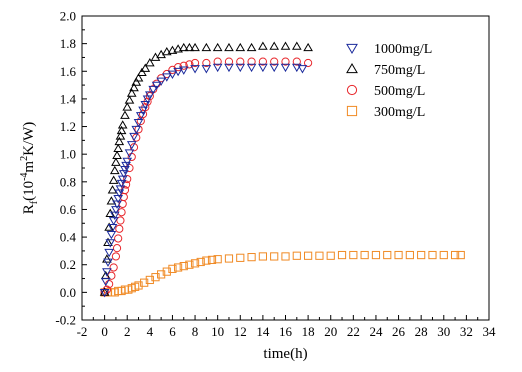 The height and width of the screenshot is (372, 522). What do you see at coordinates (385, 91) in the screenshot?
I see `legend-item: 500mg/L` at bounding box center [385, 91].